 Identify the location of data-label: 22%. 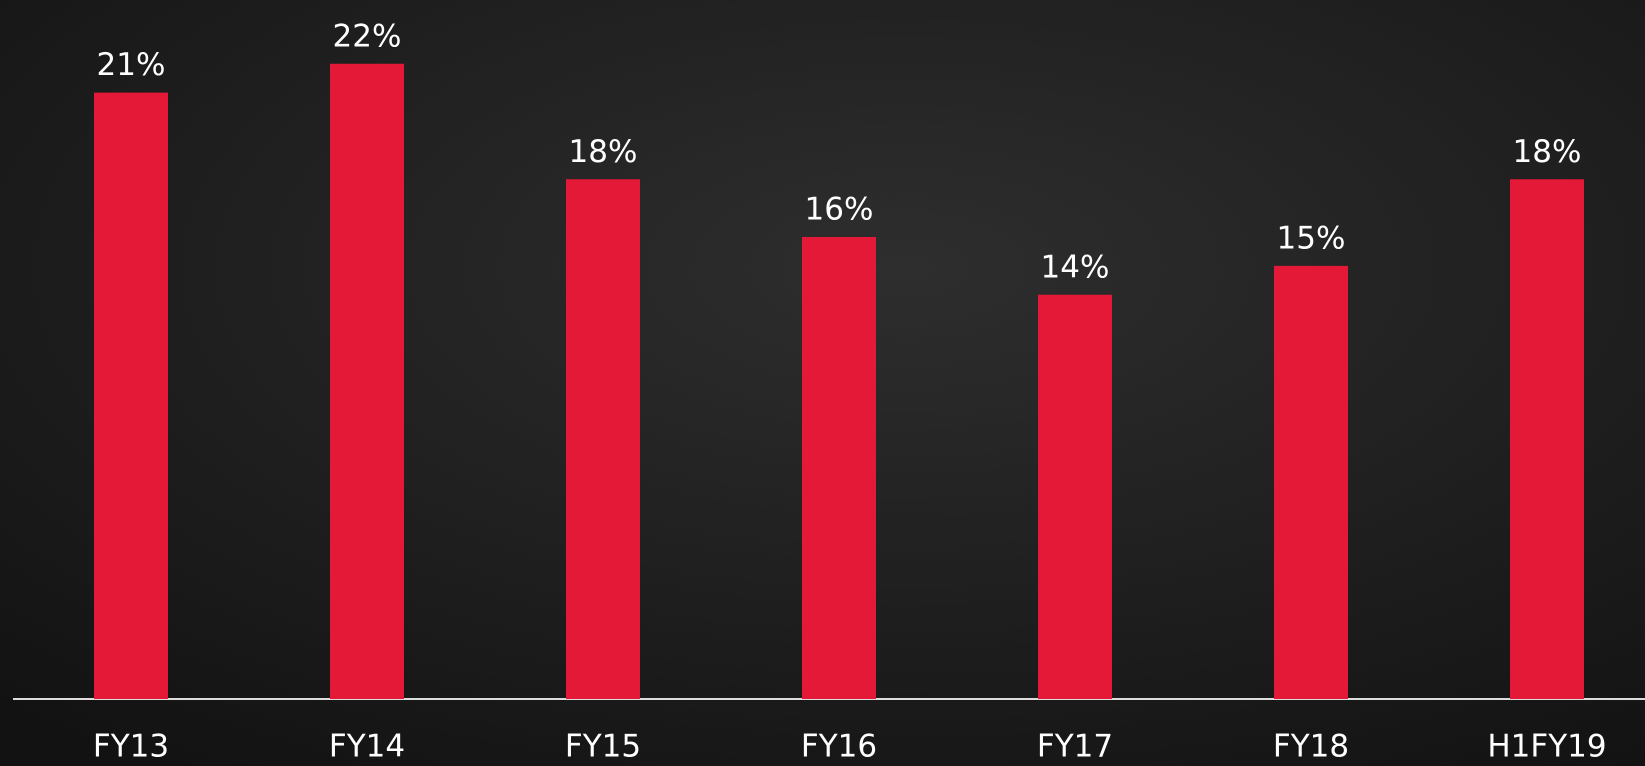
(367, 36).